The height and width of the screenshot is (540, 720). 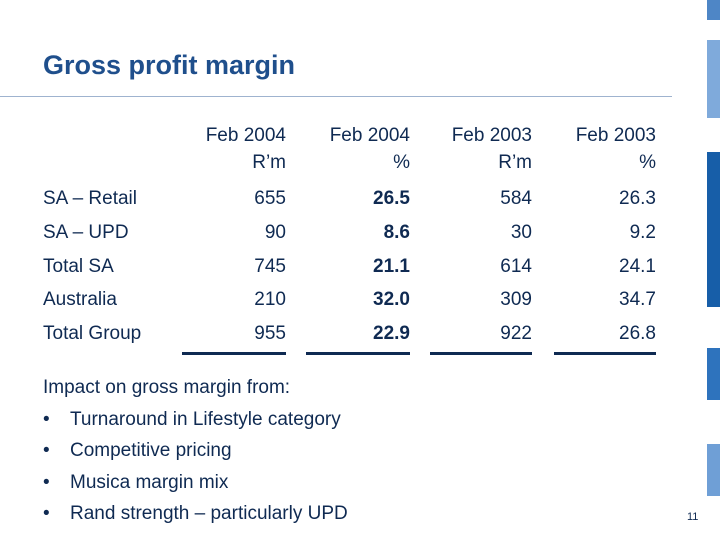 What do you see at coordinates (391, 299) in the screenshot?
I see `table-cell: 32.0` at bounding box center [391, 299].